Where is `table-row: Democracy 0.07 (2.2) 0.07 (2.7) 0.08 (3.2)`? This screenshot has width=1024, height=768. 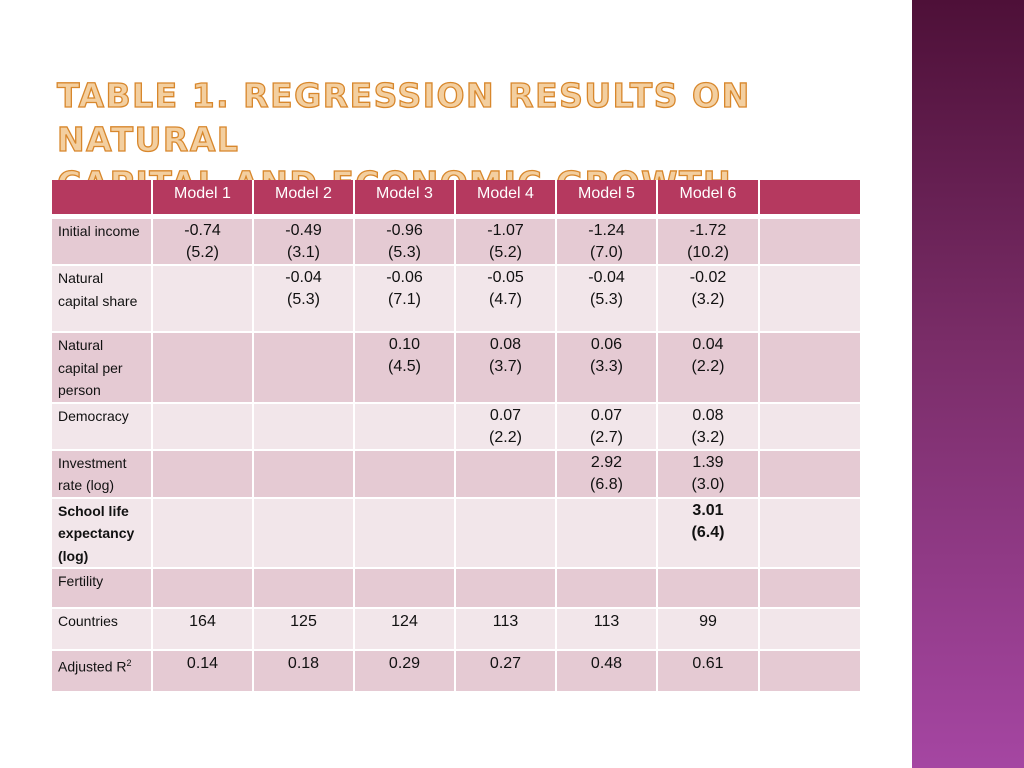
table-row: Democracy 0.07 (2.2) 0.07 (2.7) 0.08 (3.2) is located at coordinates (457, 427).